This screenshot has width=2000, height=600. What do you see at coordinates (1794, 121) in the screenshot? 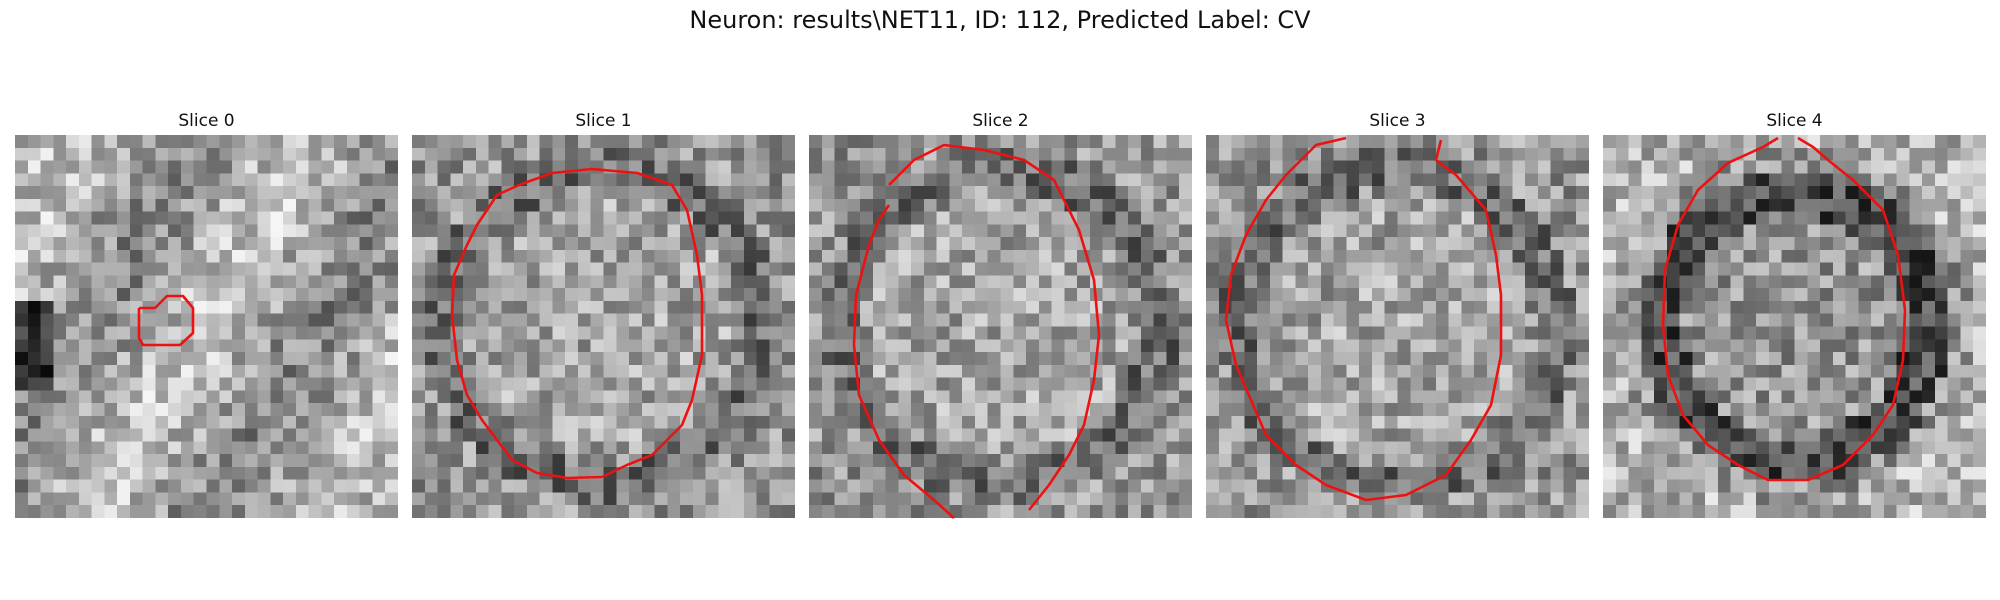
I see `slice-title: Slice 4` at bounding box center [1794, 121].